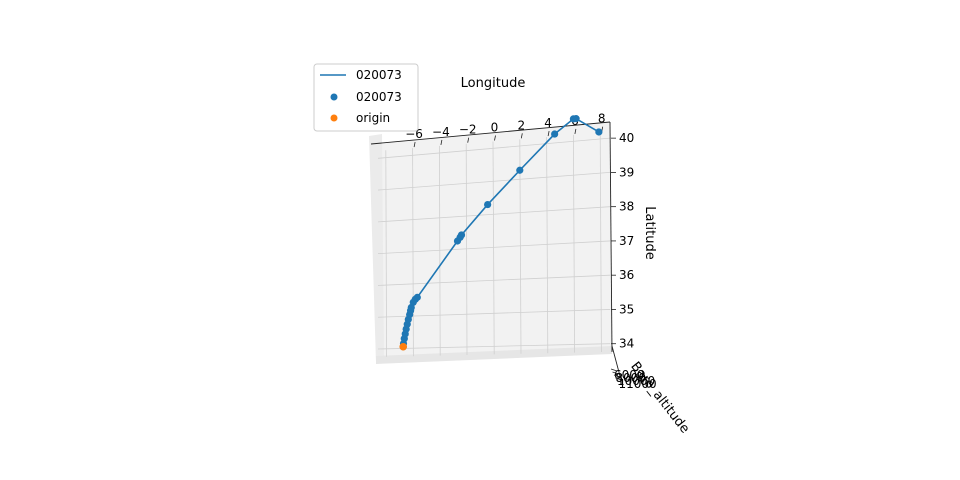 The height and width of the screenshot is (480, 960). What do you see at coordinates (548, 123) in the screenshot?
I see `x-tick-label: 4` at bounding box center [548, 123].